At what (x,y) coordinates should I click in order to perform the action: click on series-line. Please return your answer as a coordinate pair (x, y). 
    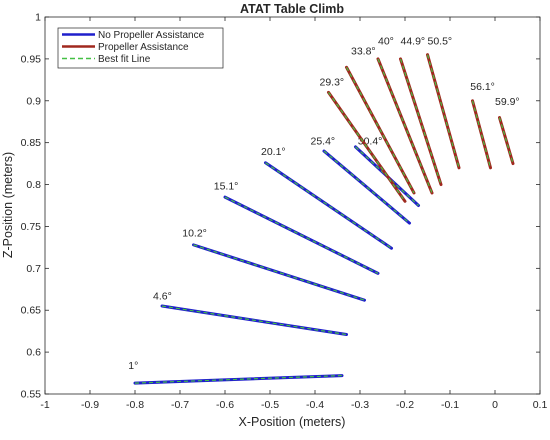
    Looking at the image, I should click on (238, 379).